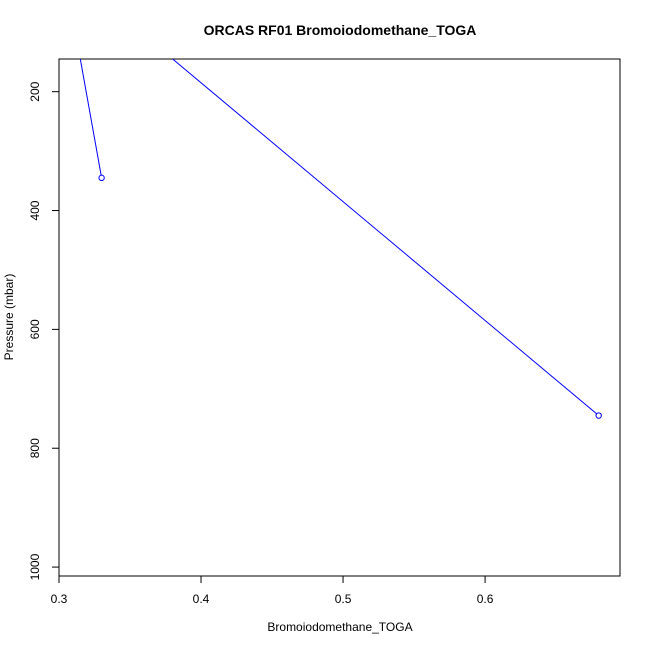 The height and width of the screenshot is (650, 650). What do you see at coordinates (272, 590) in the screenshot?
I see `x-axis: 0.3 0.4 0.5 0.6` at bounding box center [272, 590].